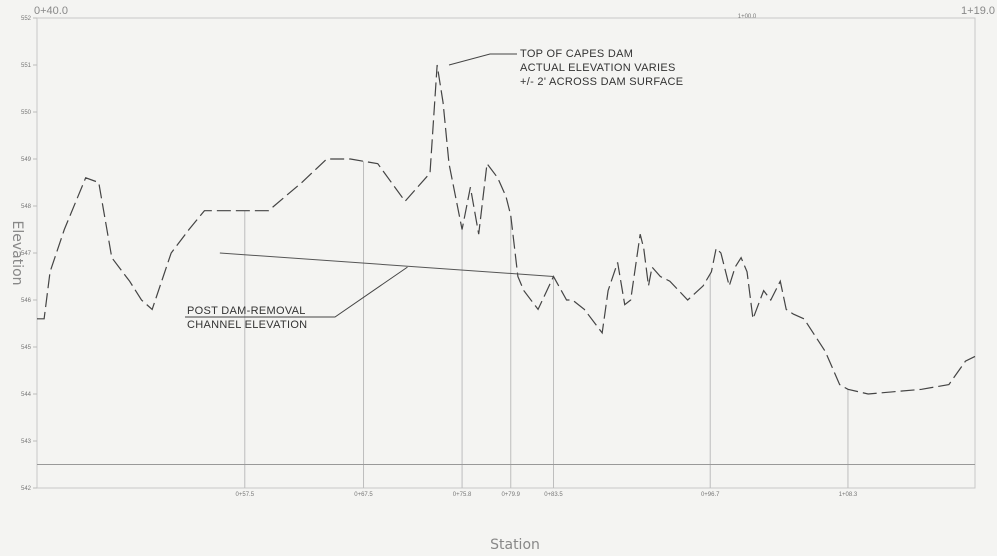 The width and height of the screenshot is (997, 556). I want to click on y-tick-label: 542, so click(26, 489).